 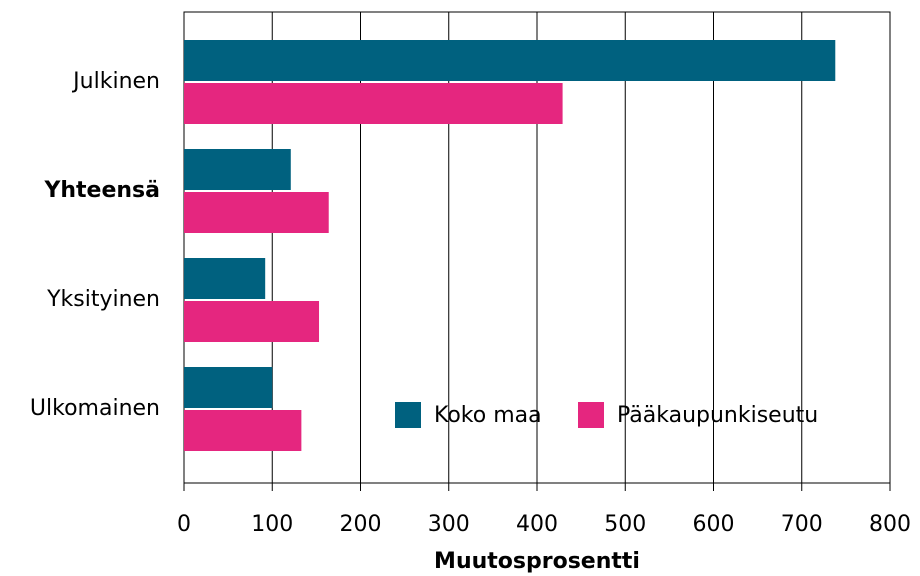 I want to click on x-tick-label: 400, so click(x=537, y=524).